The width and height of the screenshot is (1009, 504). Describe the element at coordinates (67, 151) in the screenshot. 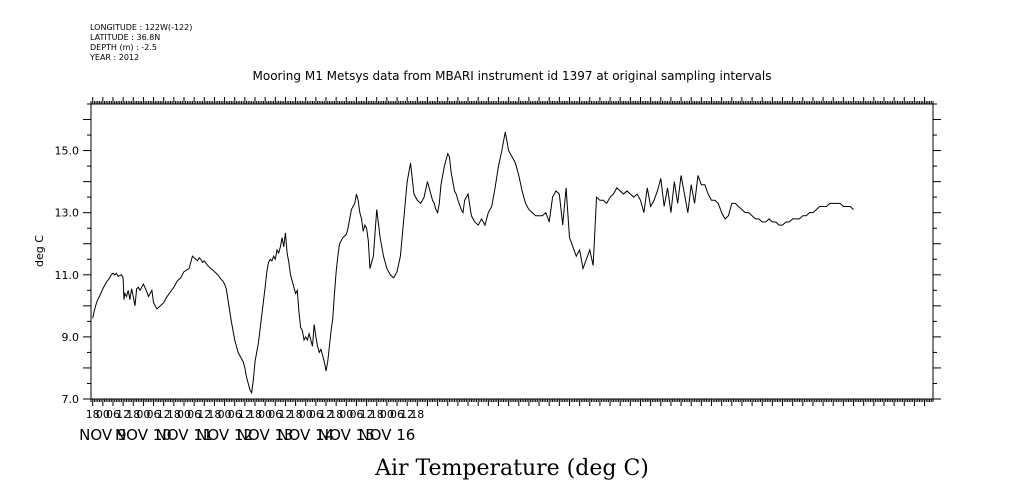

I see `y-tick-label: 15.0` at that location.